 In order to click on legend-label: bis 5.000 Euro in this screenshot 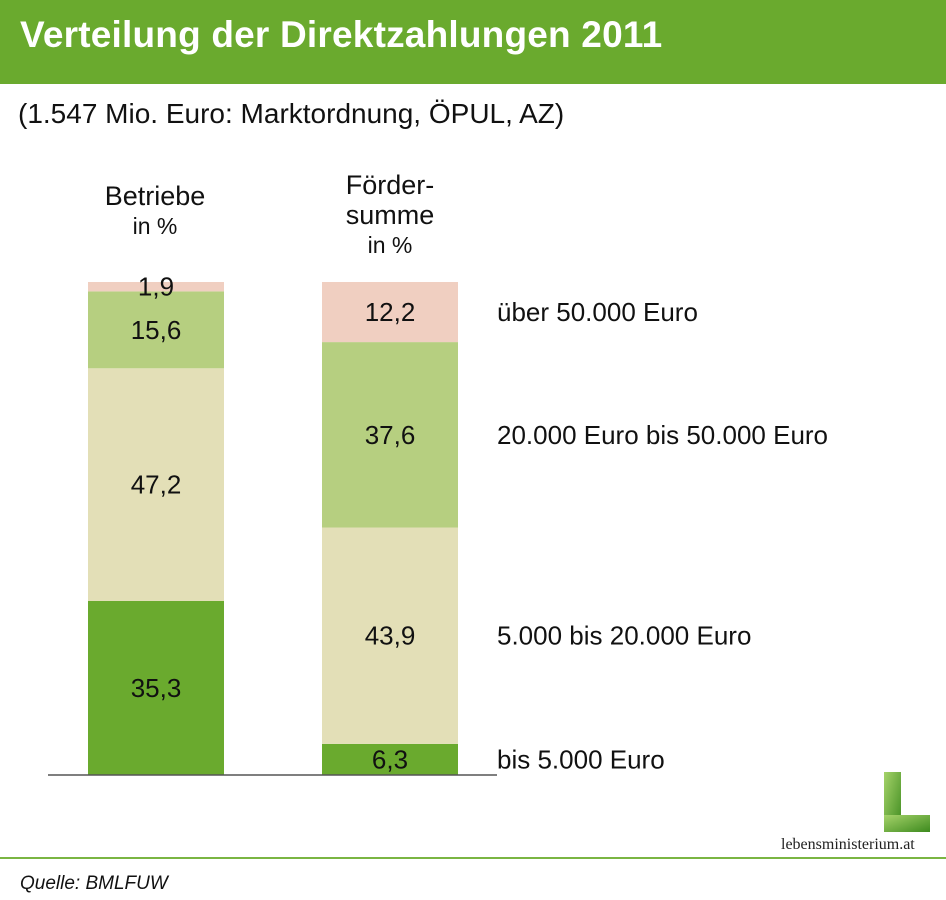, I will do `click(581, 760)`.